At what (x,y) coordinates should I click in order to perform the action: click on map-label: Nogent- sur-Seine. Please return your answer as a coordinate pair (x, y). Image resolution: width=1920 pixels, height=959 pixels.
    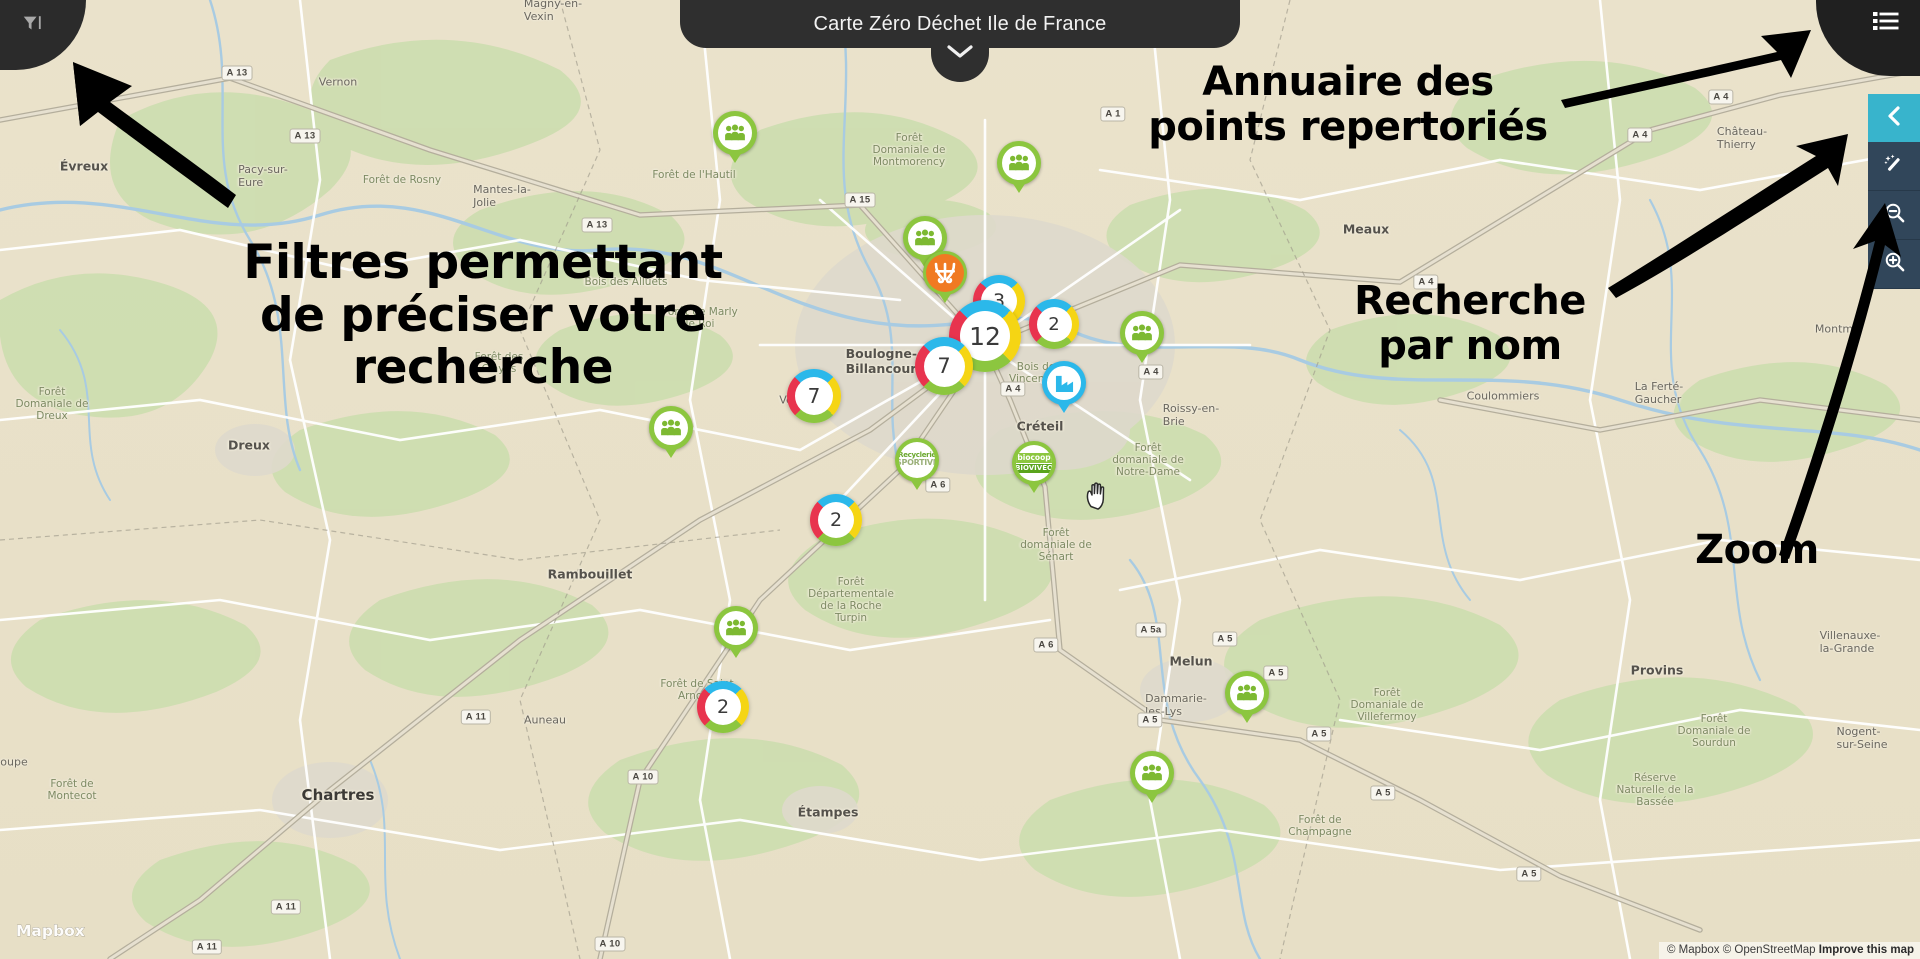
    Looking at the image, I should click on (1862, 738).